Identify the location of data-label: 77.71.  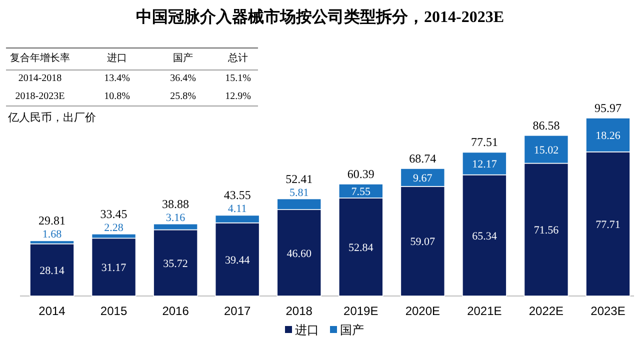
(608, 224).